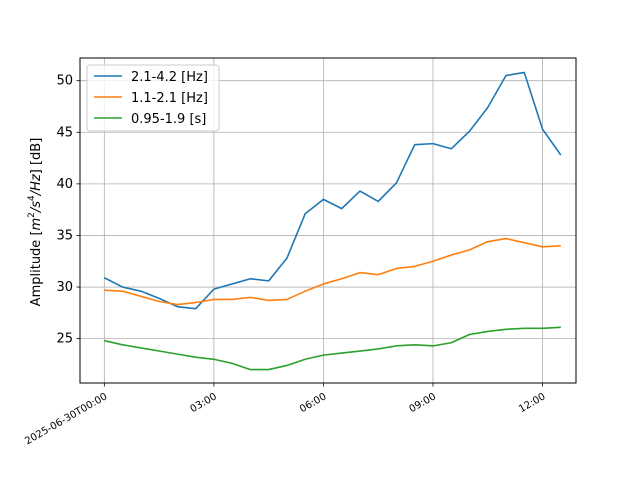 The width and height of the screenshot is (640, 480). Describe the element at coordinates (64, 287) in the screenshot. I see `y-tick-label: 30` at that location.